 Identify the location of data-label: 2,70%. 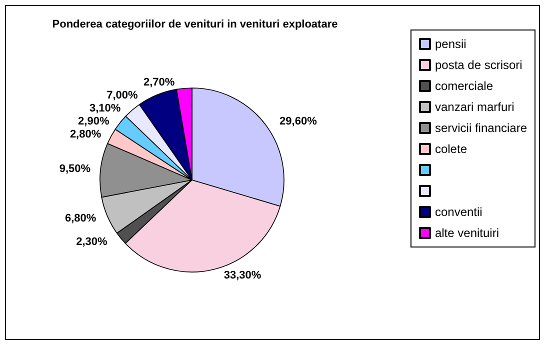
(159, 82).